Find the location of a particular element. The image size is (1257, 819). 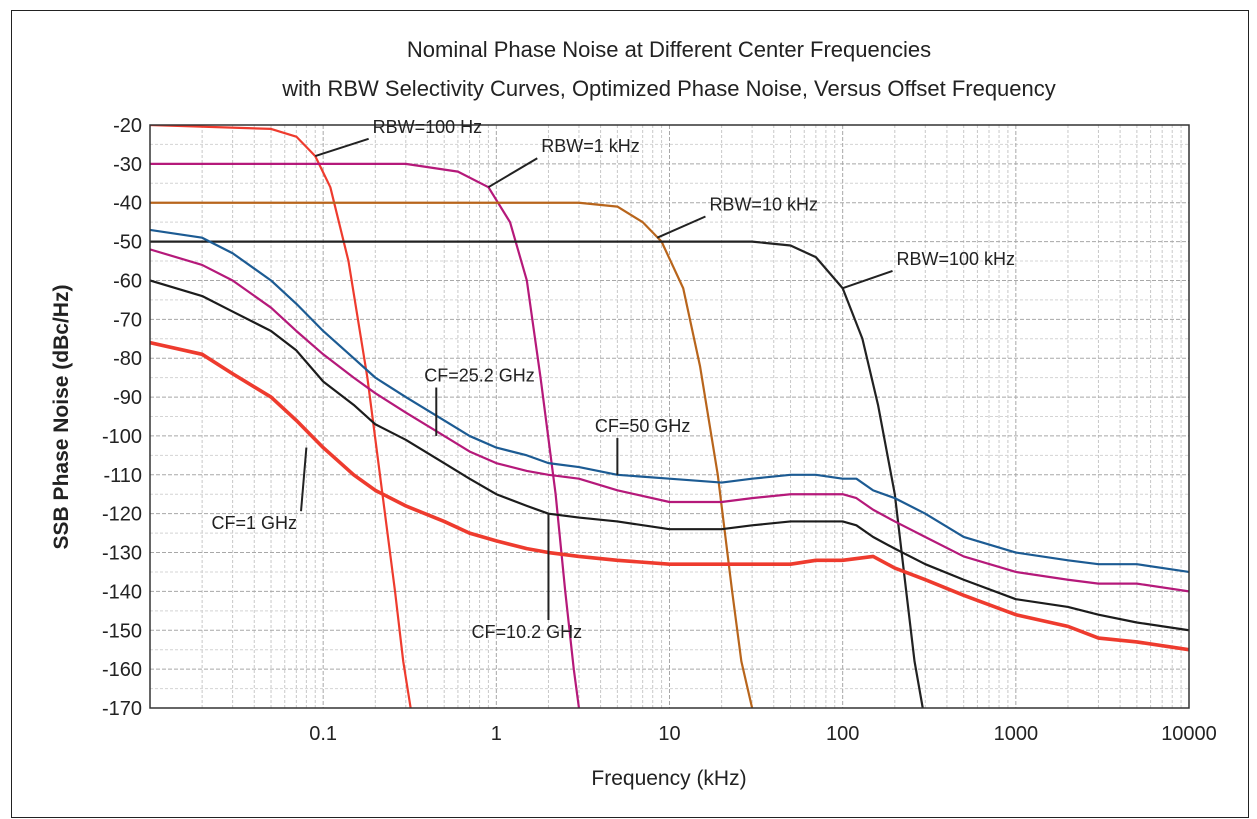

annotation-label: CF=1 GHz is located at coordinates (254, 523).